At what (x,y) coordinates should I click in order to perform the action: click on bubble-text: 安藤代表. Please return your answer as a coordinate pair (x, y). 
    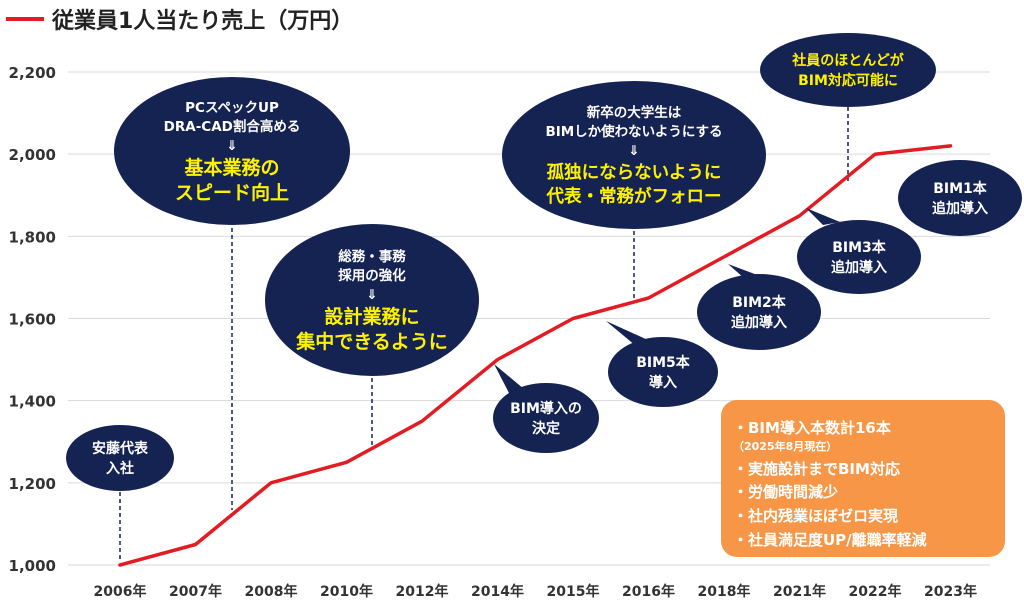
    Looking at the image, I should click on (120, 448).